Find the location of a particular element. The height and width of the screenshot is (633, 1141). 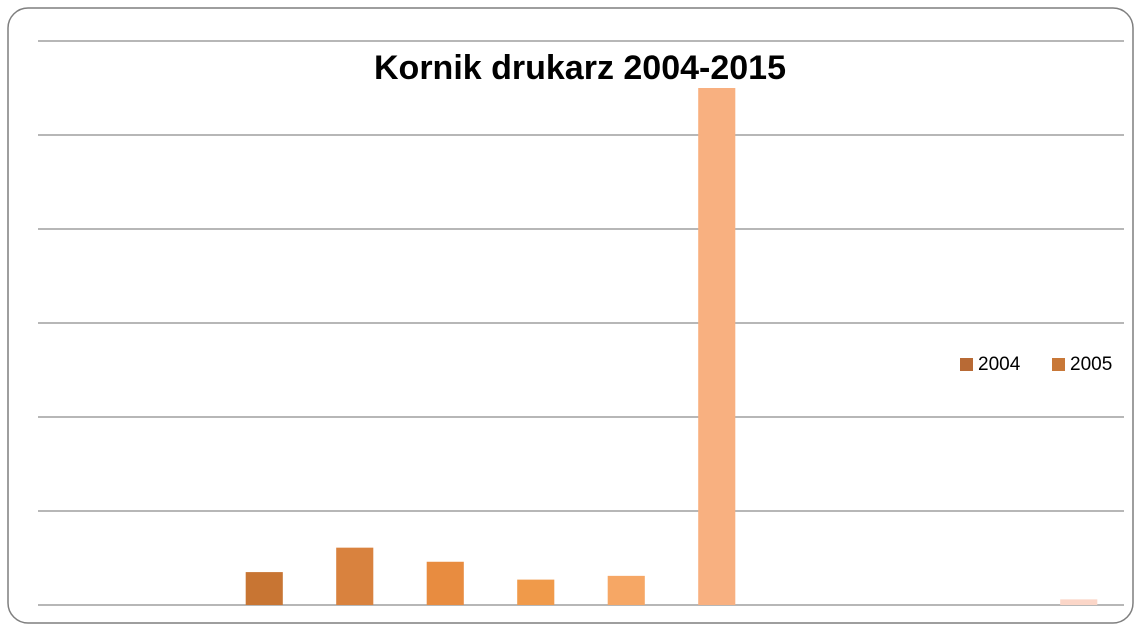

legend-label: 2004 is located at coordinates (999, 364).